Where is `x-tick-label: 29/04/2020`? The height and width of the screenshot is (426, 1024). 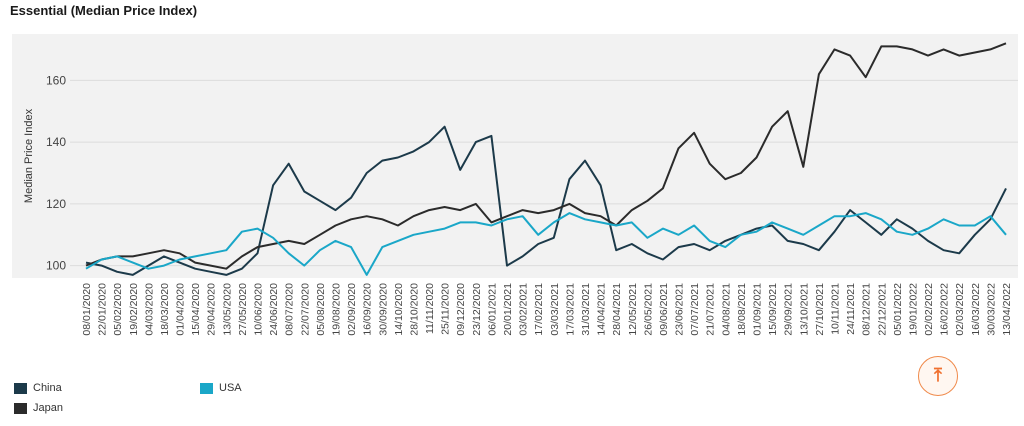
x-tick-label: 29/04/2020 is located at coordinates (212, 309).